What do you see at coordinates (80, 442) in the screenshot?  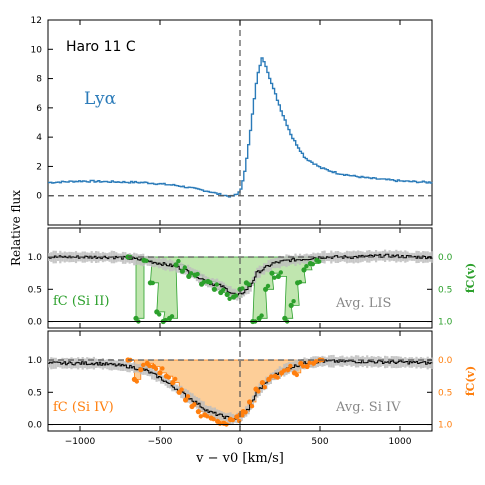 I see `bottom-xtick-label: −1000` at bounding box center [80, 442].